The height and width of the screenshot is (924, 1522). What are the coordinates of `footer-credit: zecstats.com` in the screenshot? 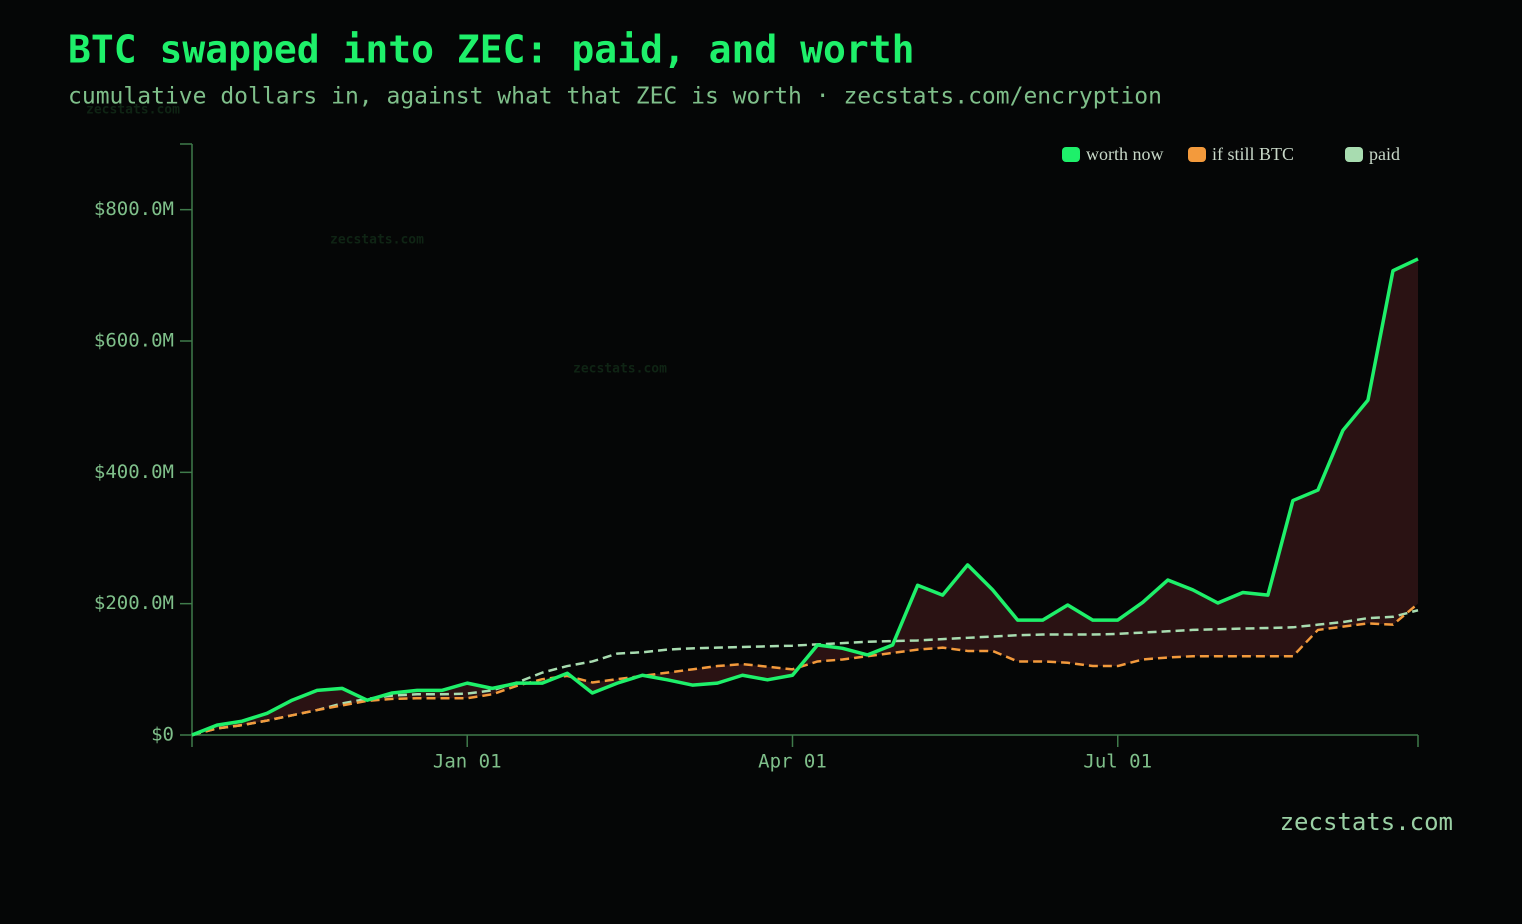 It's located at (1366, 822).